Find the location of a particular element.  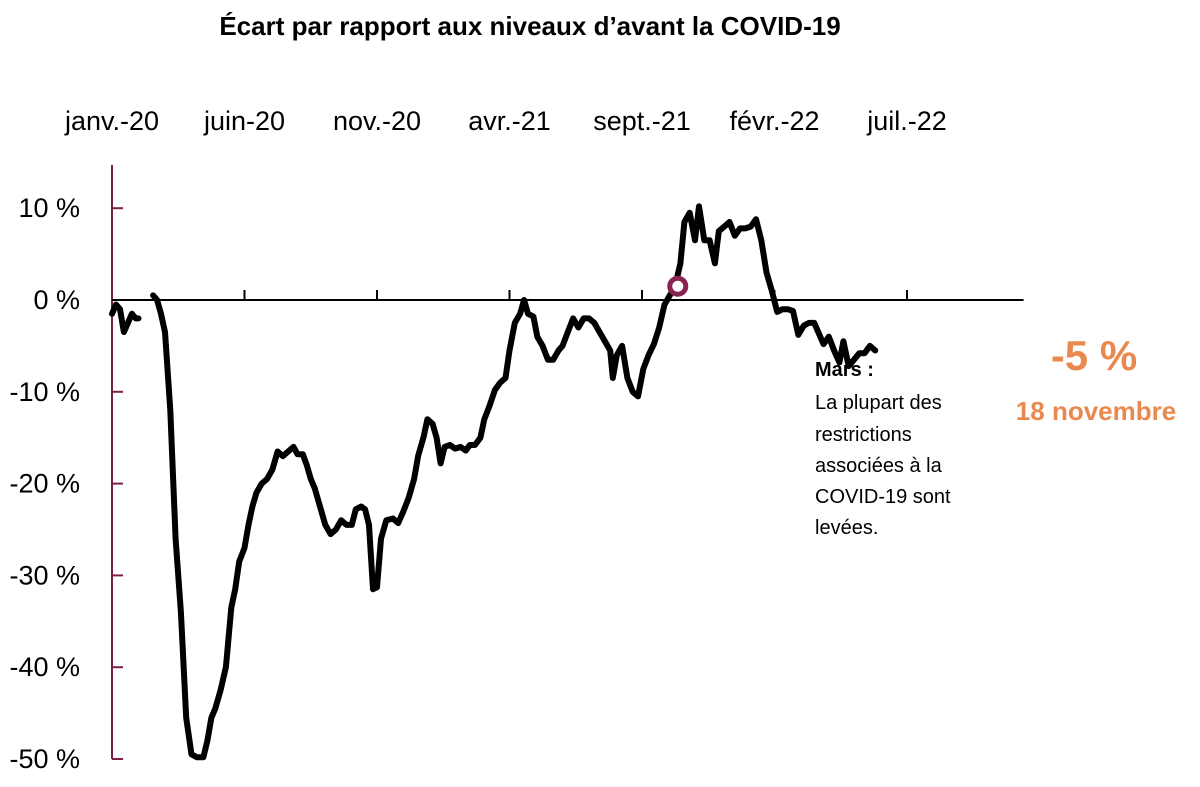

x-tick-label: janv.-20 is located at coordinates (111, 121).